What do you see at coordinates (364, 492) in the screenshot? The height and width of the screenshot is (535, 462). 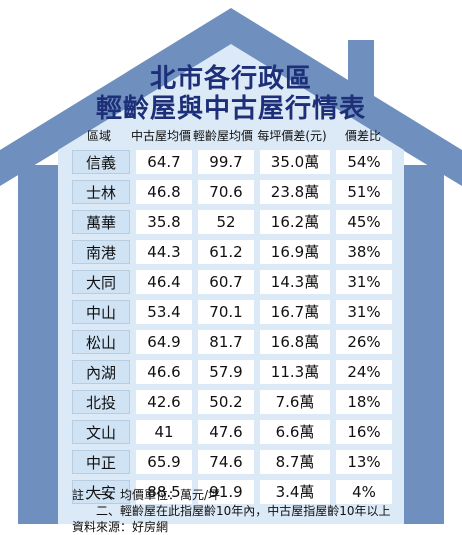 I see `cell-diff-ratio: 4%` at bounding box center [364, 492].